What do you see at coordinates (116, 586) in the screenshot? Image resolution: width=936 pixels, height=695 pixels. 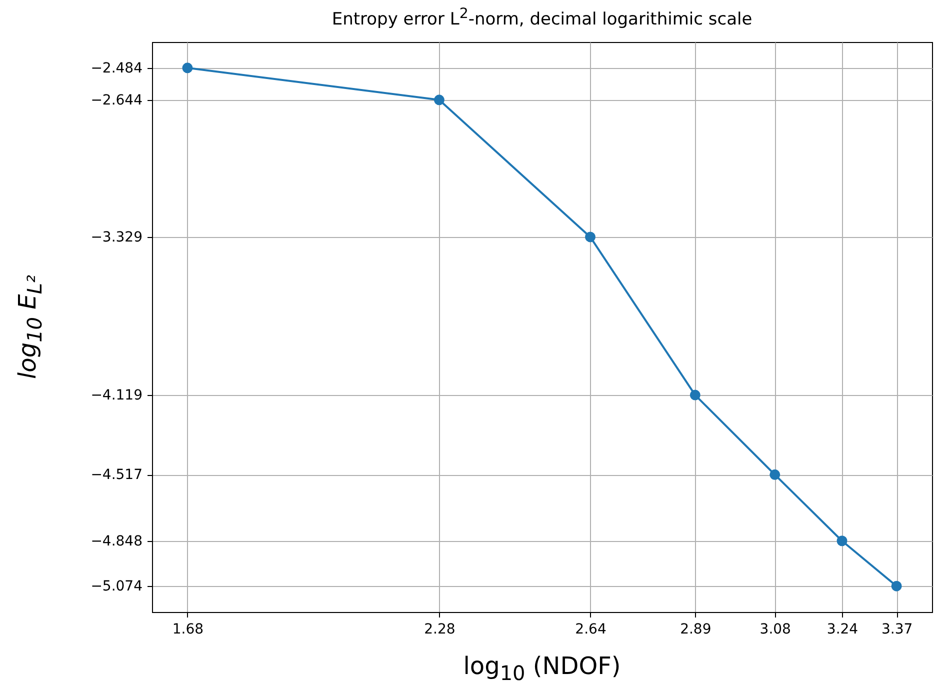 I see `y-tick-label: −5.074` at bounding box center [116, 586].